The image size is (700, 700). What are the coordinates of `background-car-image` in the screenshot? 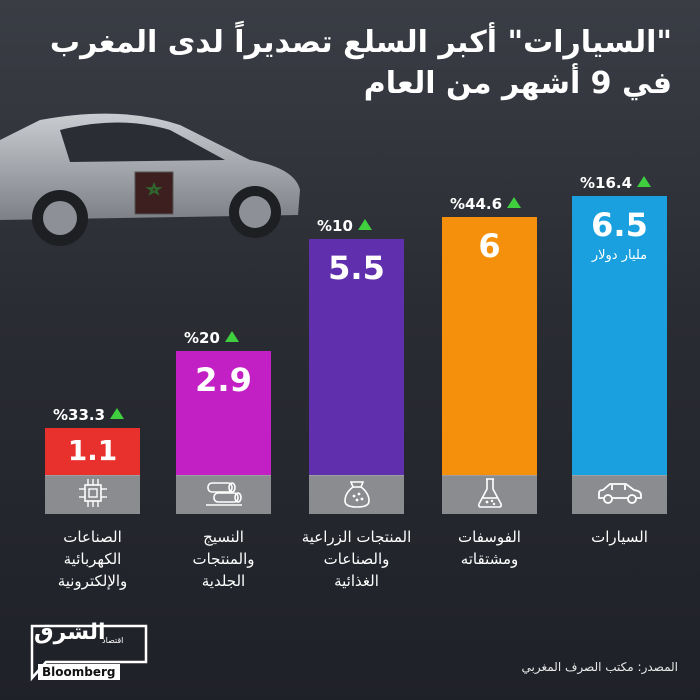 It's located at (150, 179).